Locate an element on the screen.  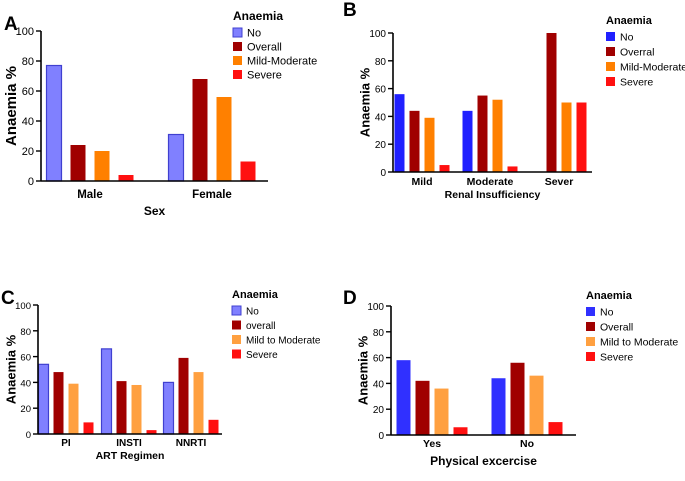
bar-a-male-severe is located at coordinates (126, 178).